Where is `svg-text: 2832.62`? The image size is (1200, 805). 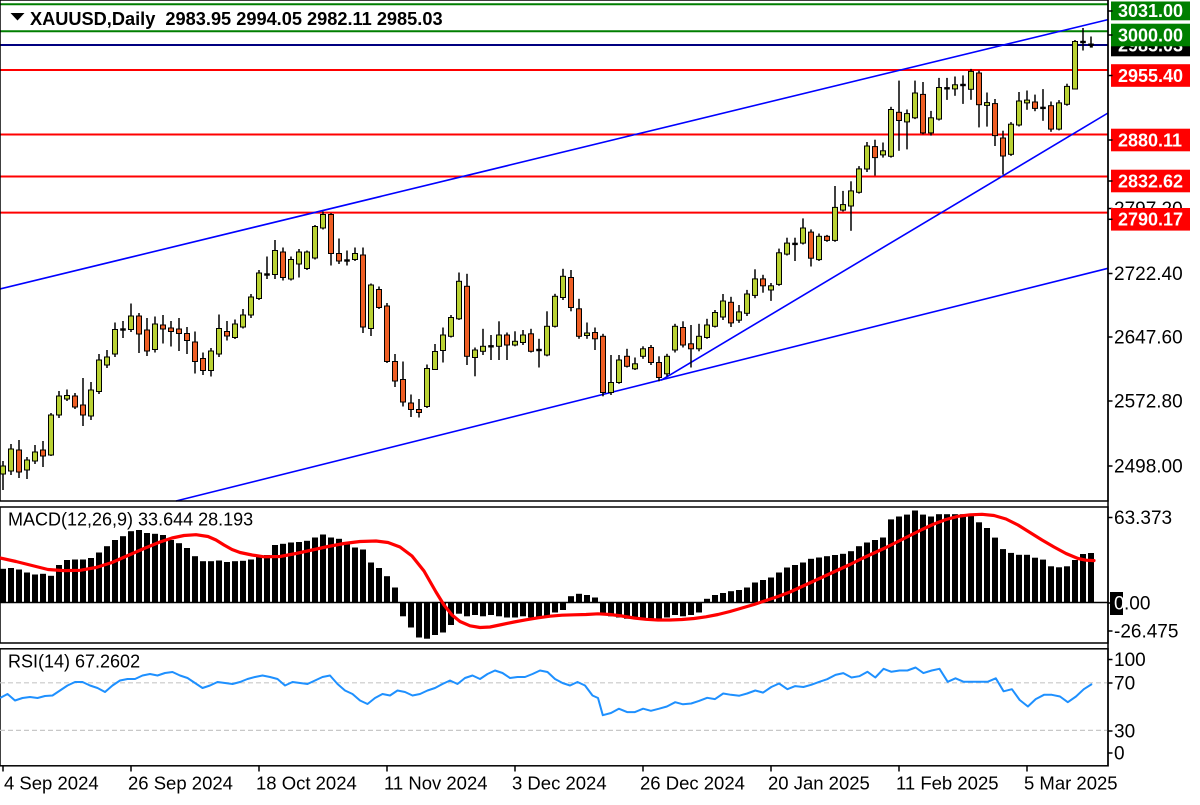
svg-text: 2832.62 is located at coordinates (1150, 181).